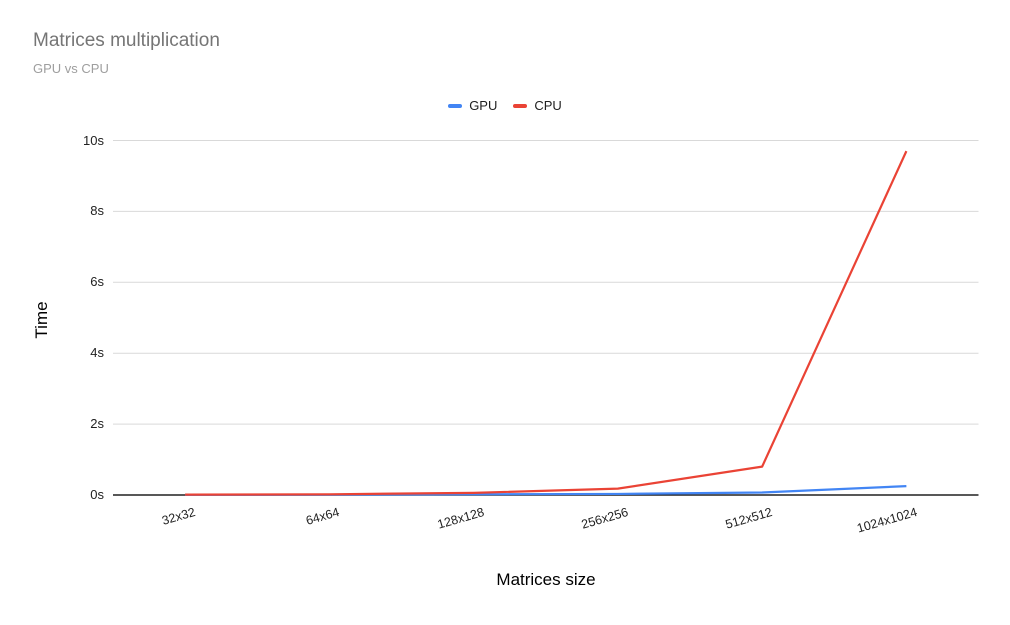  Describe the element at coordinates (97, 353) in the screenshot. I see `y-tick-label: 4s` at that location.